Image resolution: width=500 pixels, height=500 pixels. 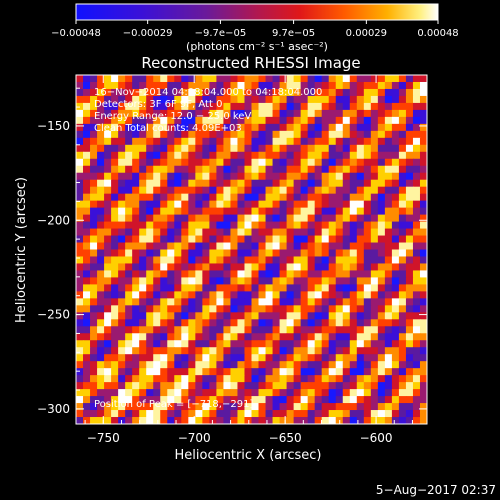 I want to click on colorbar-tick-label-3: 9.7e−05, so click(x=293, y=33).